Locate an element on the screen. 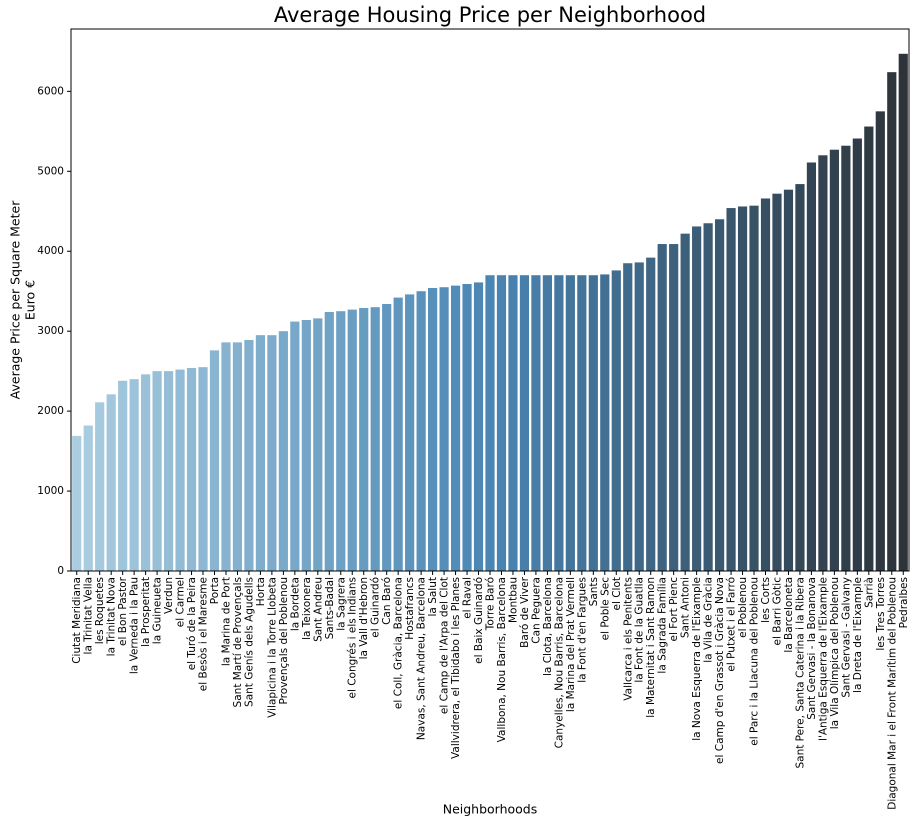 Image resolution: width=915 pixels, height=824 pixels. x-tick-label: Torre Baró is located at coordinates (491, 604).